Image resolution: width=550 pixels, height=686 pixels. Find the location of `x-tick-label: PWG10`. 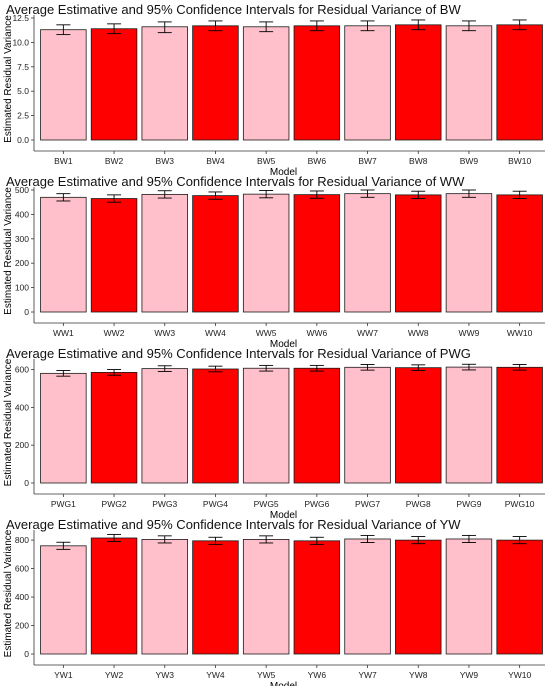

x-tick-label: PWG10 is located at coordinates (520, 504).